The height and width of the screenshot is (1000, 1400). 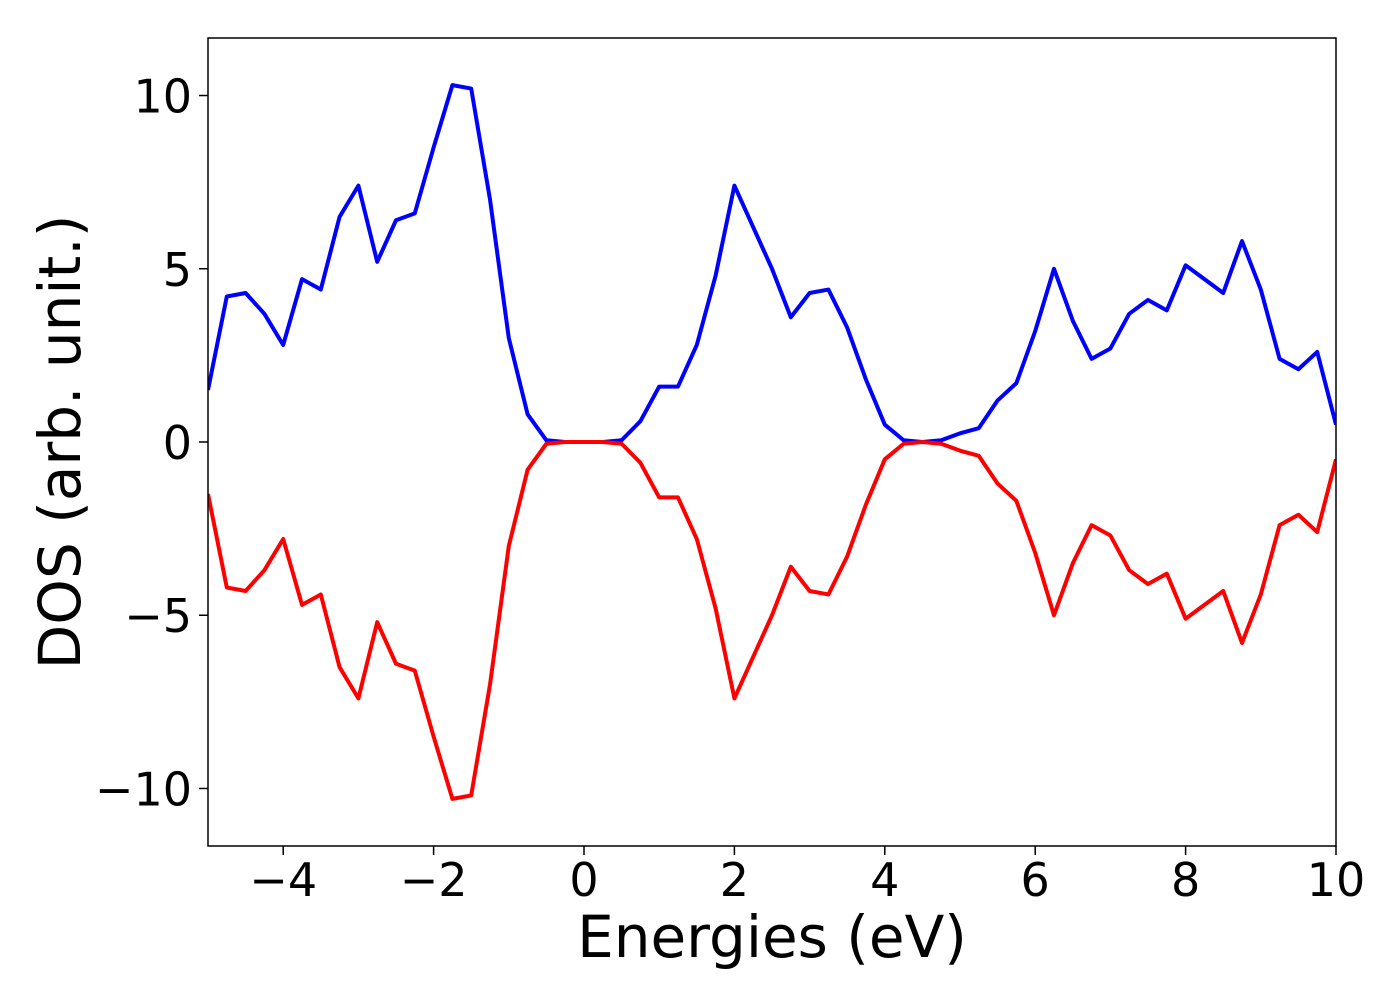 I want to click on x-tick-label: 10, so click(x=1336, y=880).